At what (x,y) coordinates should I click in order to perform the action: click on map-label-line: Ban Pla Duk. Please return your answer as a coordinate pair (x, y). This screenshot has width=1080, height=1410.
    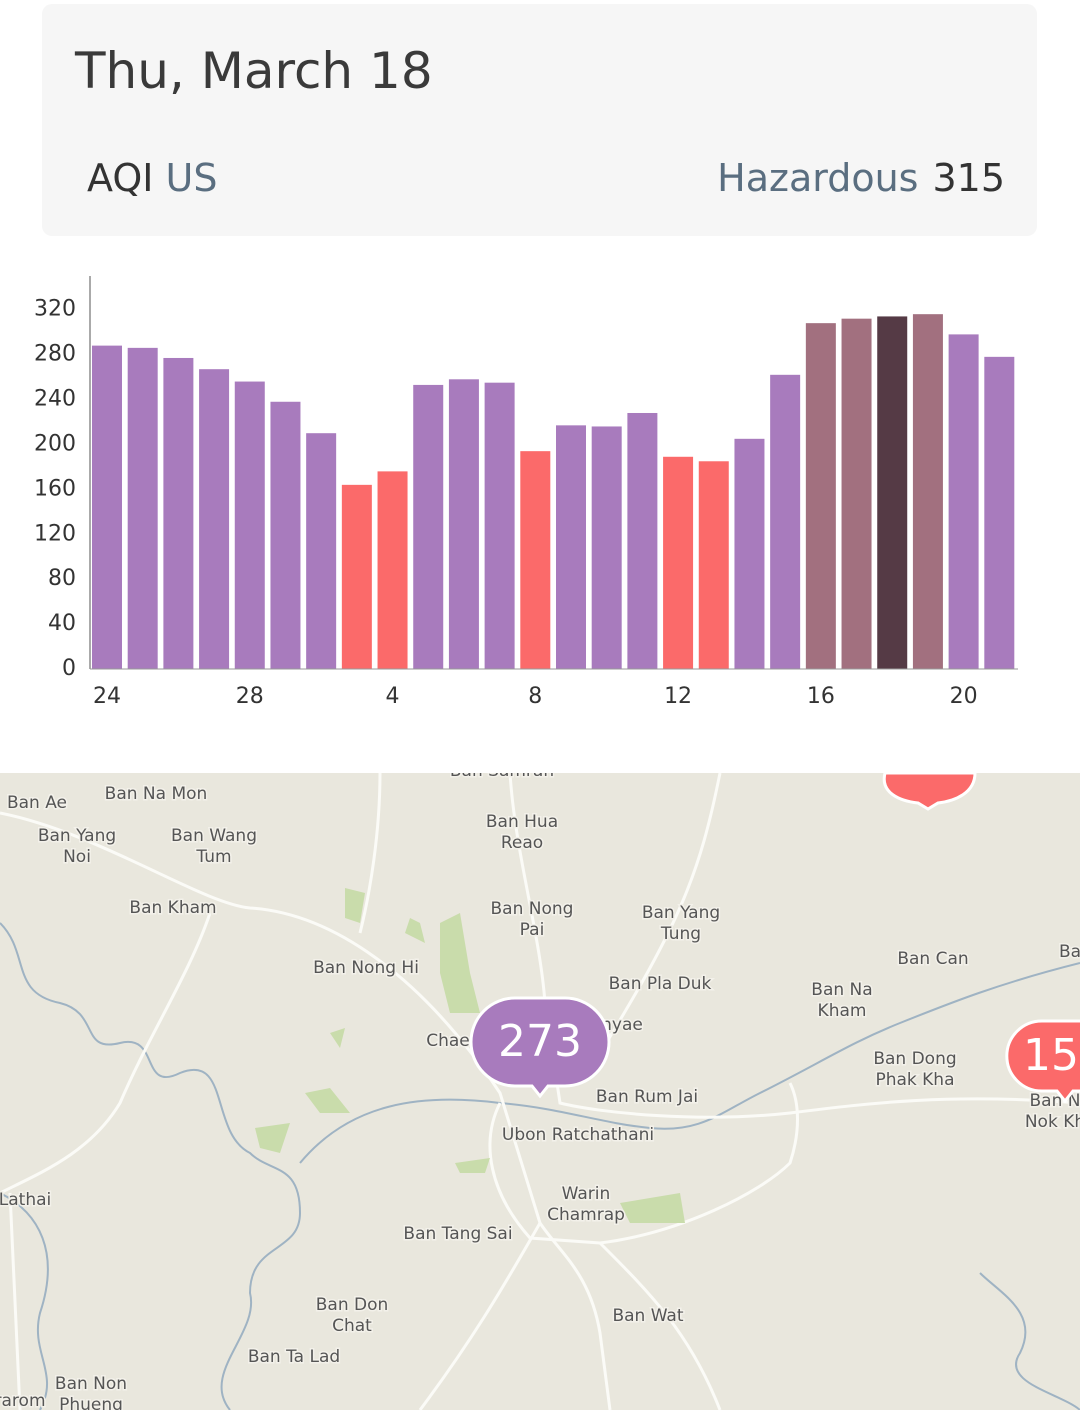
    Looking at the image, I should click on (660, 984).